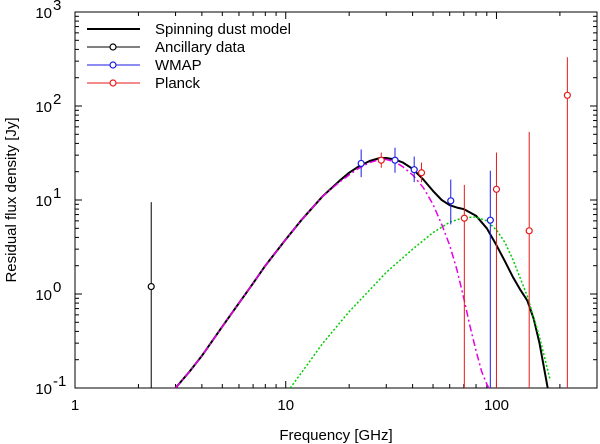 The image size is (600, 444). I want to click on y-tick-label: 10 -1, so click(50, 385).